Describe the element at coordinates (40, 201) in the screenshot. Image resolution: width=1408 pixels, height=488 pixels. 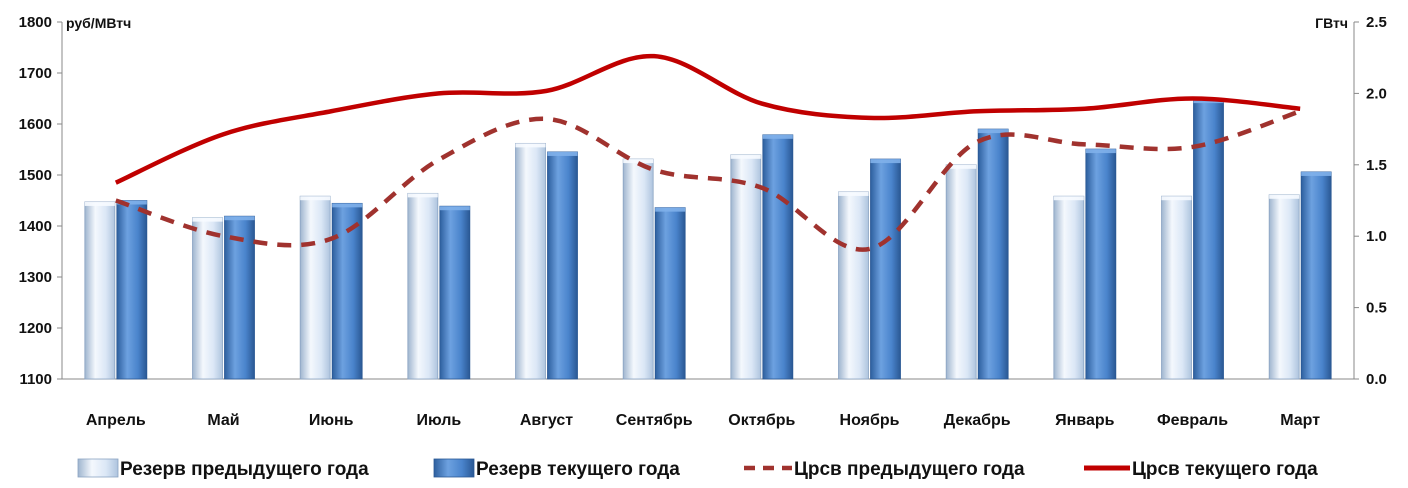
I see `left-axis-ticks: 1100 1200 1300 1400 1500 1600 1700 1800` at that location.